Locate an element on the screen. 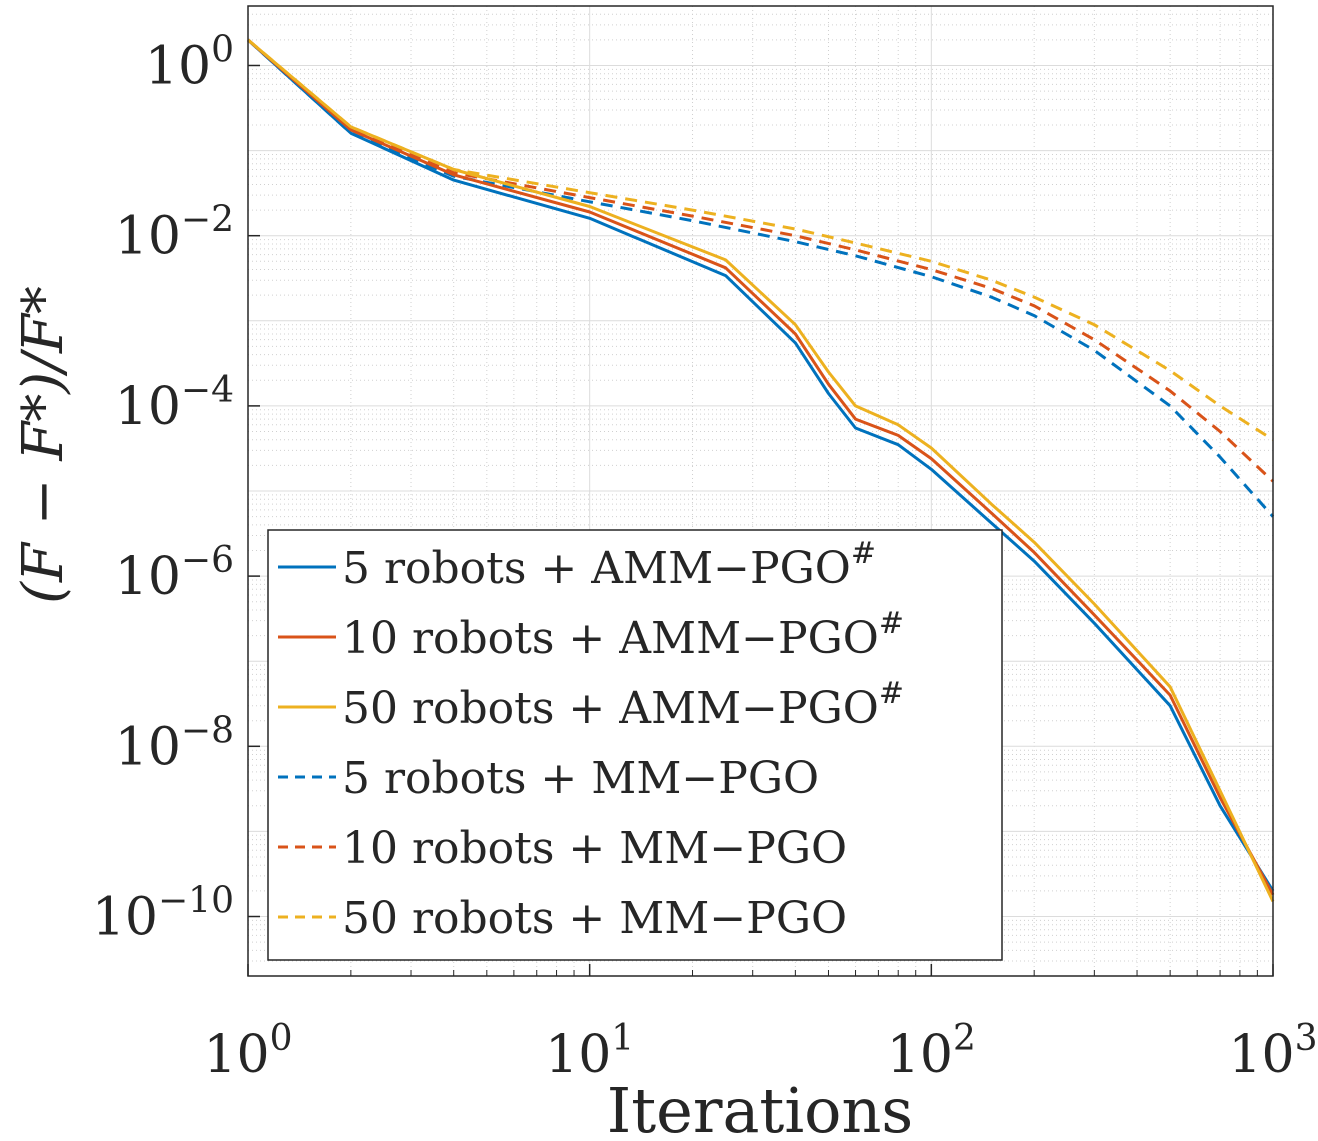  y-tick-label-exponent: −8 is located at coordinates (207, 730).